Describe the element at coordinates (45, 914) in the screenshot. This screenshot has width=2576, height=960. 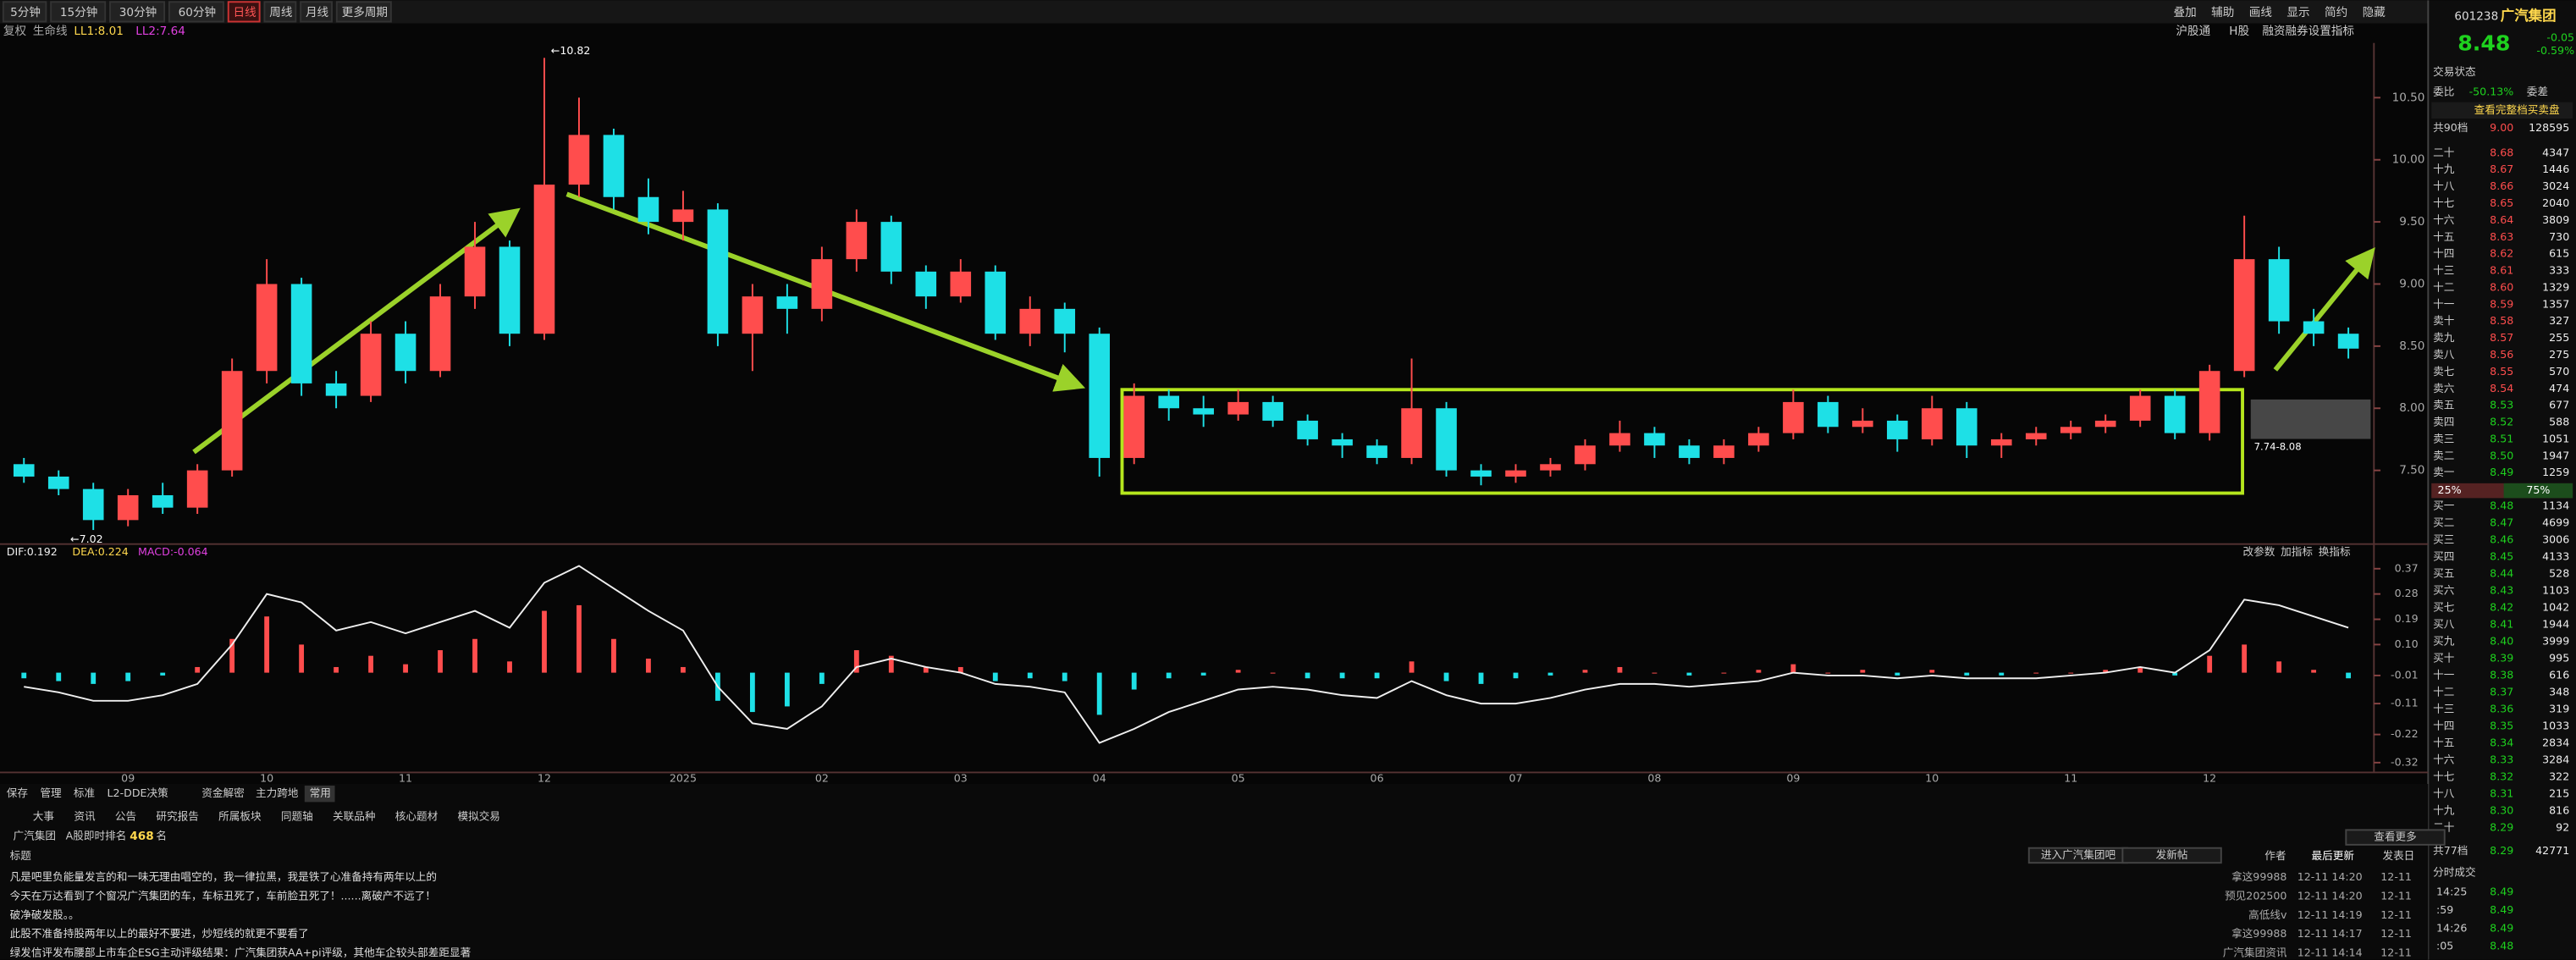
I see `news-title: 破净破发股。。` at that location.